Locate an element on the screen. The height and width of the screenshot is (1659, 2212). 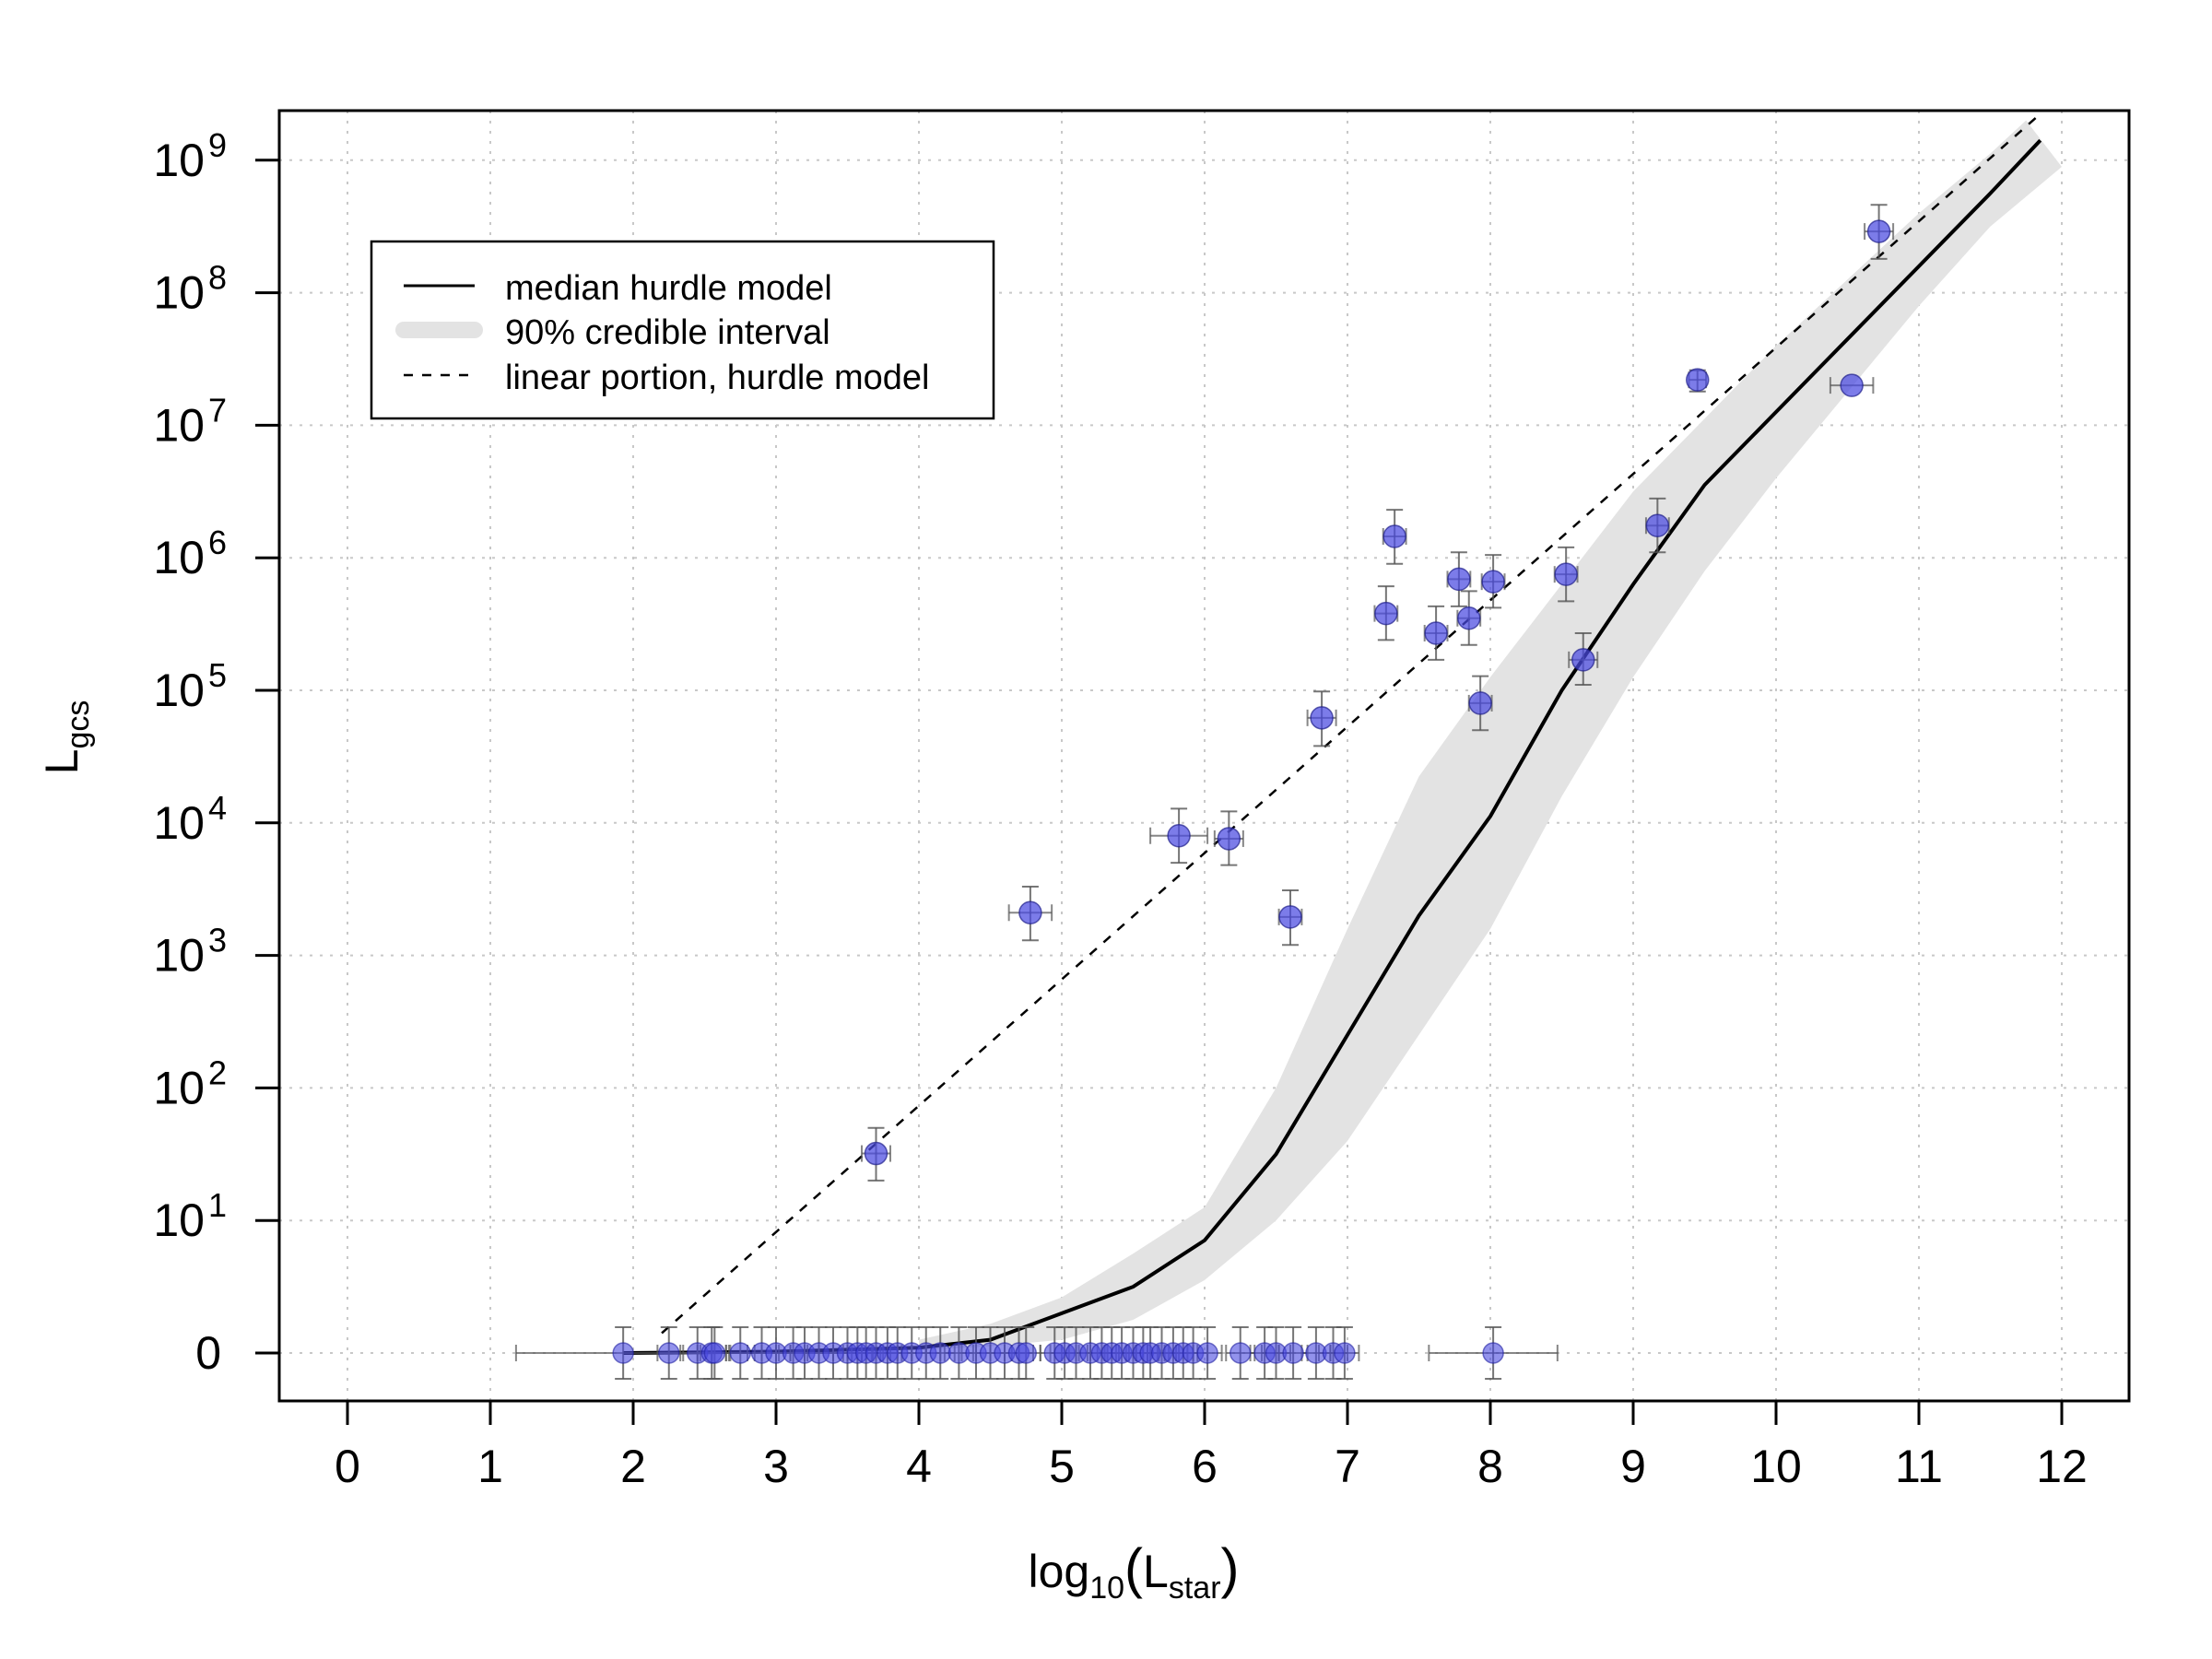
y-tick-exponent: 1 is located at coordinates (217, 1205).